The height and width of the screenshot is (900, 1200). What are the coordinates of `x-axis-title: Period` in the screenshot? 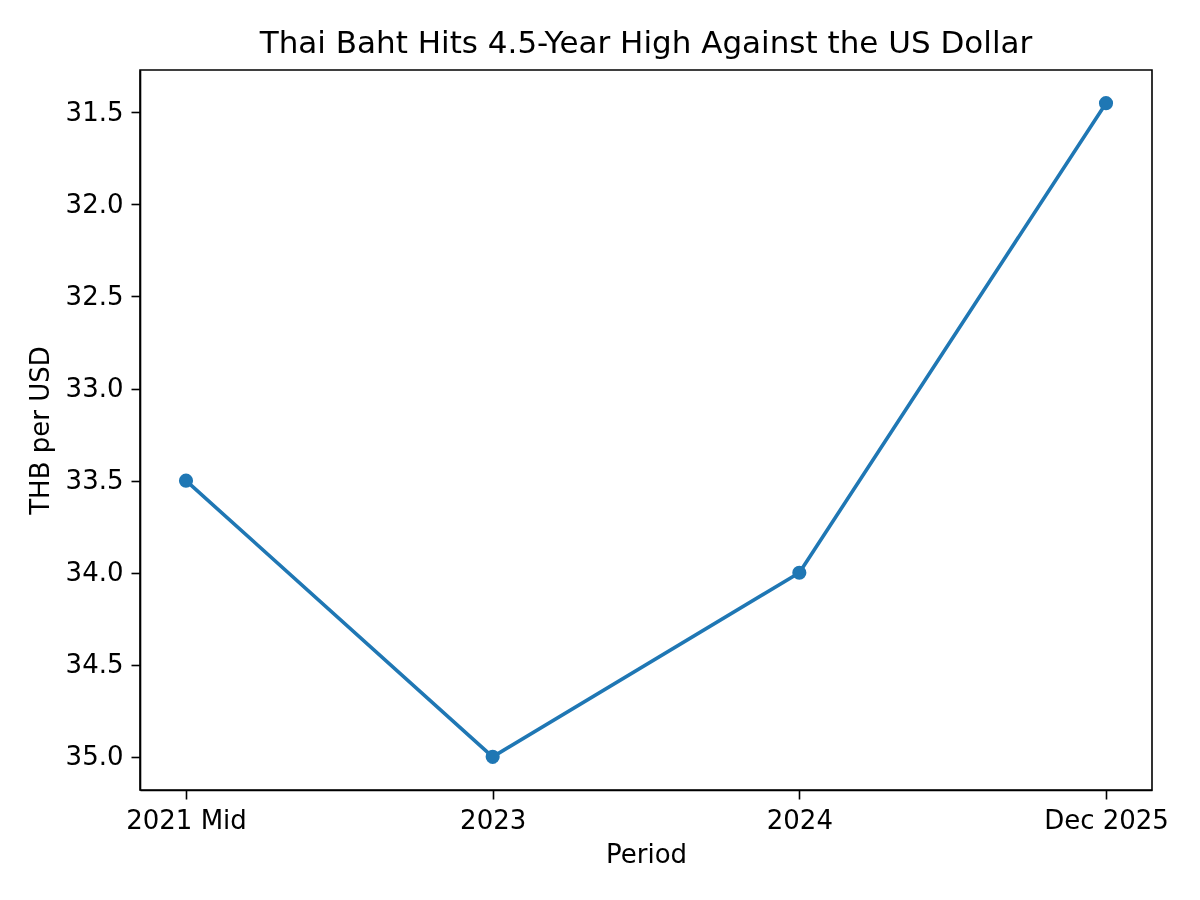 It's located at (646, 853).